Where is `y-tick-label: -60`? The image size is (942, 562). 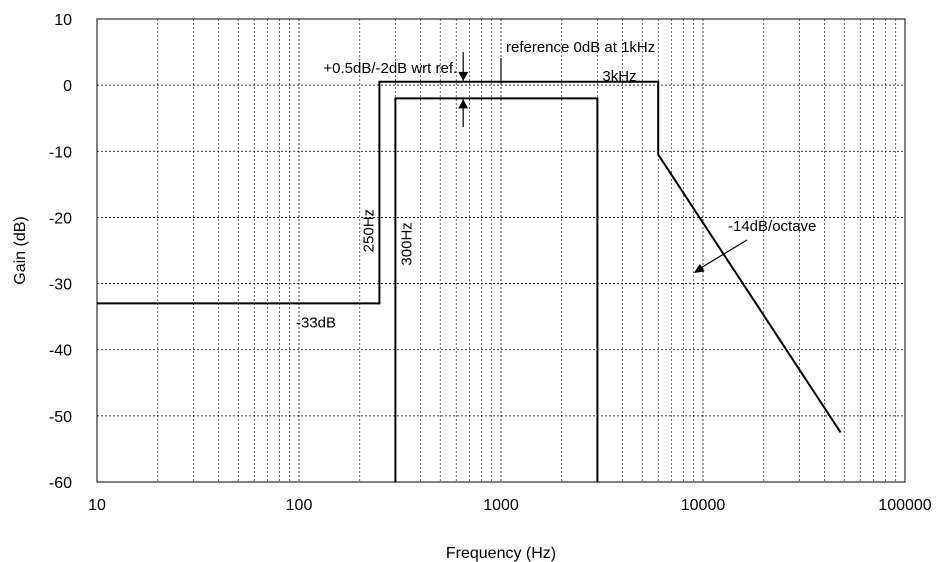 y-tick-label: -60 is located at coordinates (60, 483).